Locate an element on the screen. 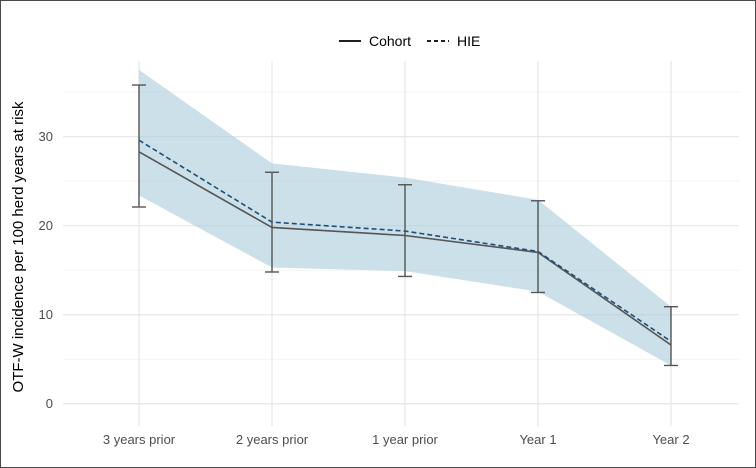  legend-label-cohort: Cohort is located at coordinates (390, 41).